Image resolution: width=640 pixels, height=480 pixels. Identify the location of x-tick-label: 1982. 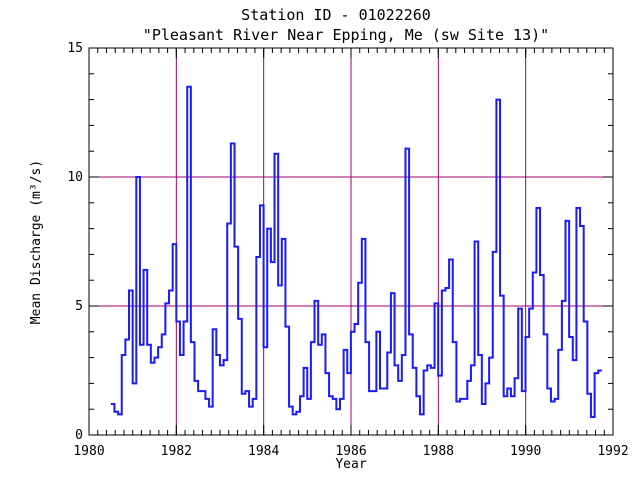
(176, 451).